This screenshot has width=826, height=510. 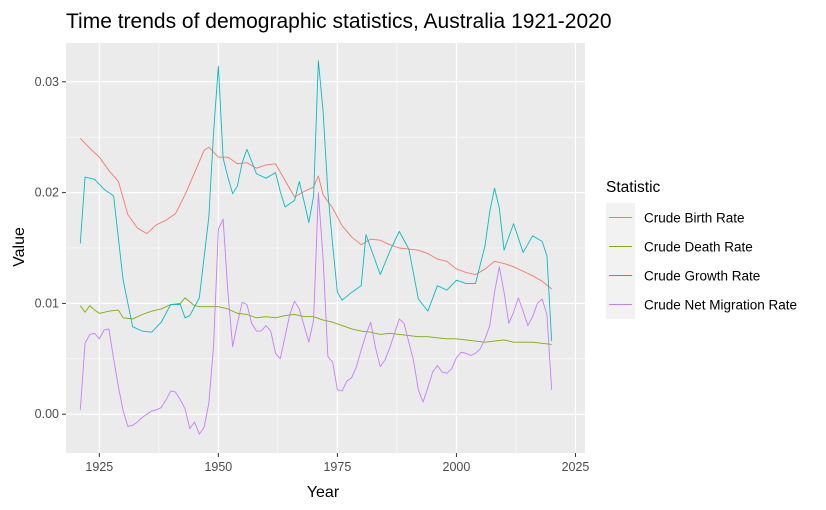 I want to click on y-tick-label: 0.03, so click(x=47, y=82).